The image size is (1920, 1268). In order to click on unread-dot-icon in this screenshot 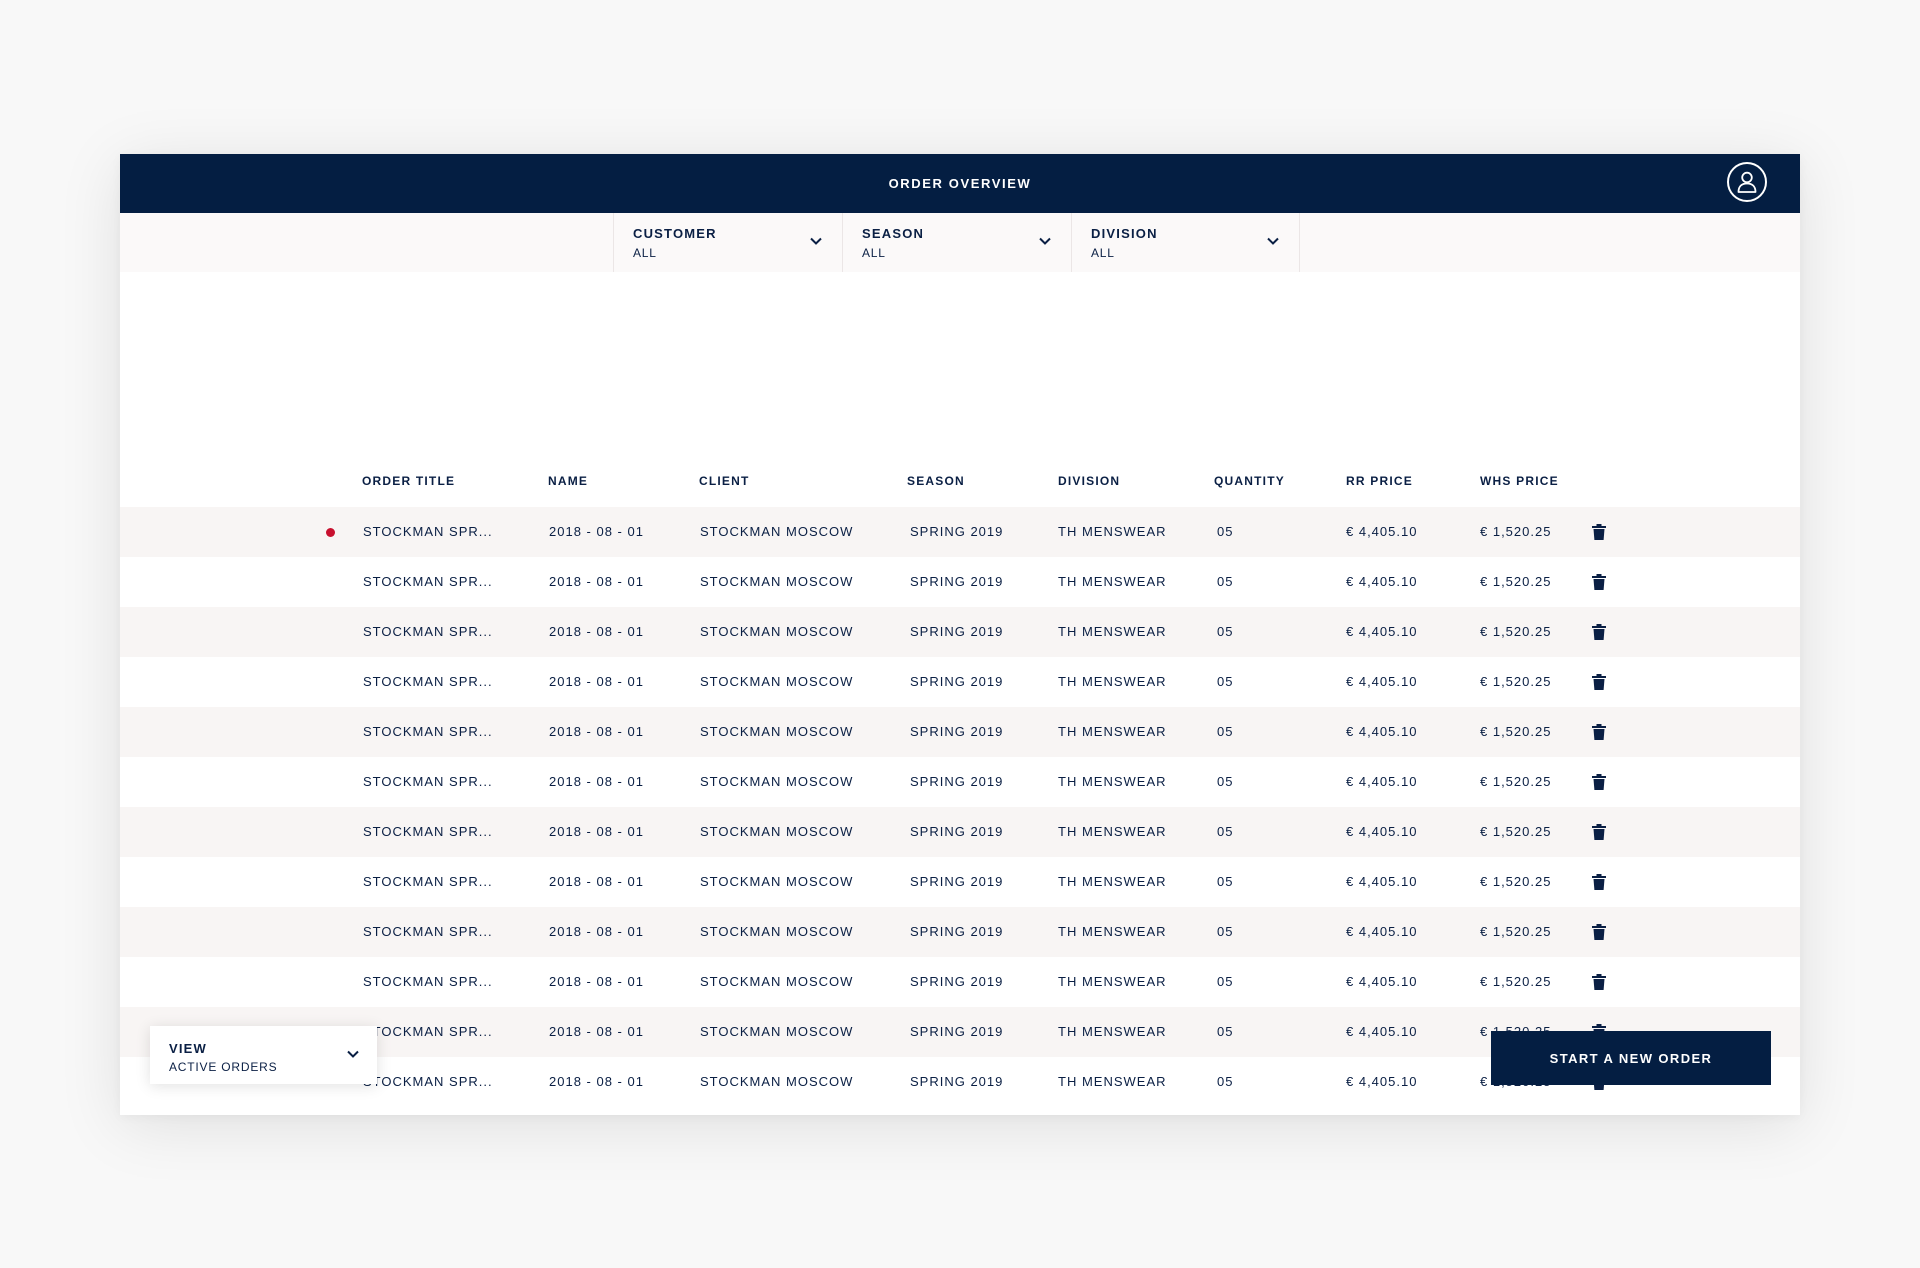, I will do `click(330, 532)`.